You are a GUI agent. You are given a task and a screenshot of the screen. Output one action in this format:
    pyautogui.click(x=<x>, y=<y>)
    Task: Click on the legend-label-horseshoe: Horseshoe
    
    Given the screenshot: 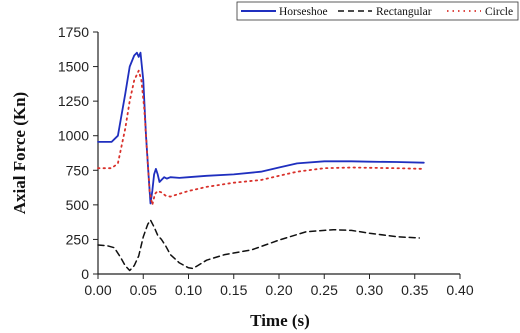 What is the action you would take?
    pyautogui.click(x=303, y=12)
    